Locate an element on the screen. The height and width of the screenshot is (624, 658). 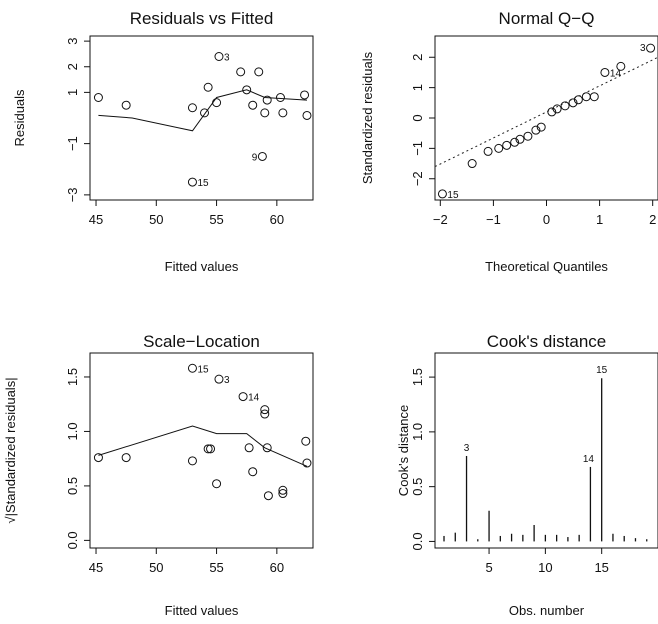
qq-y-tick-label: −2 is located at coordinates (417, 178).